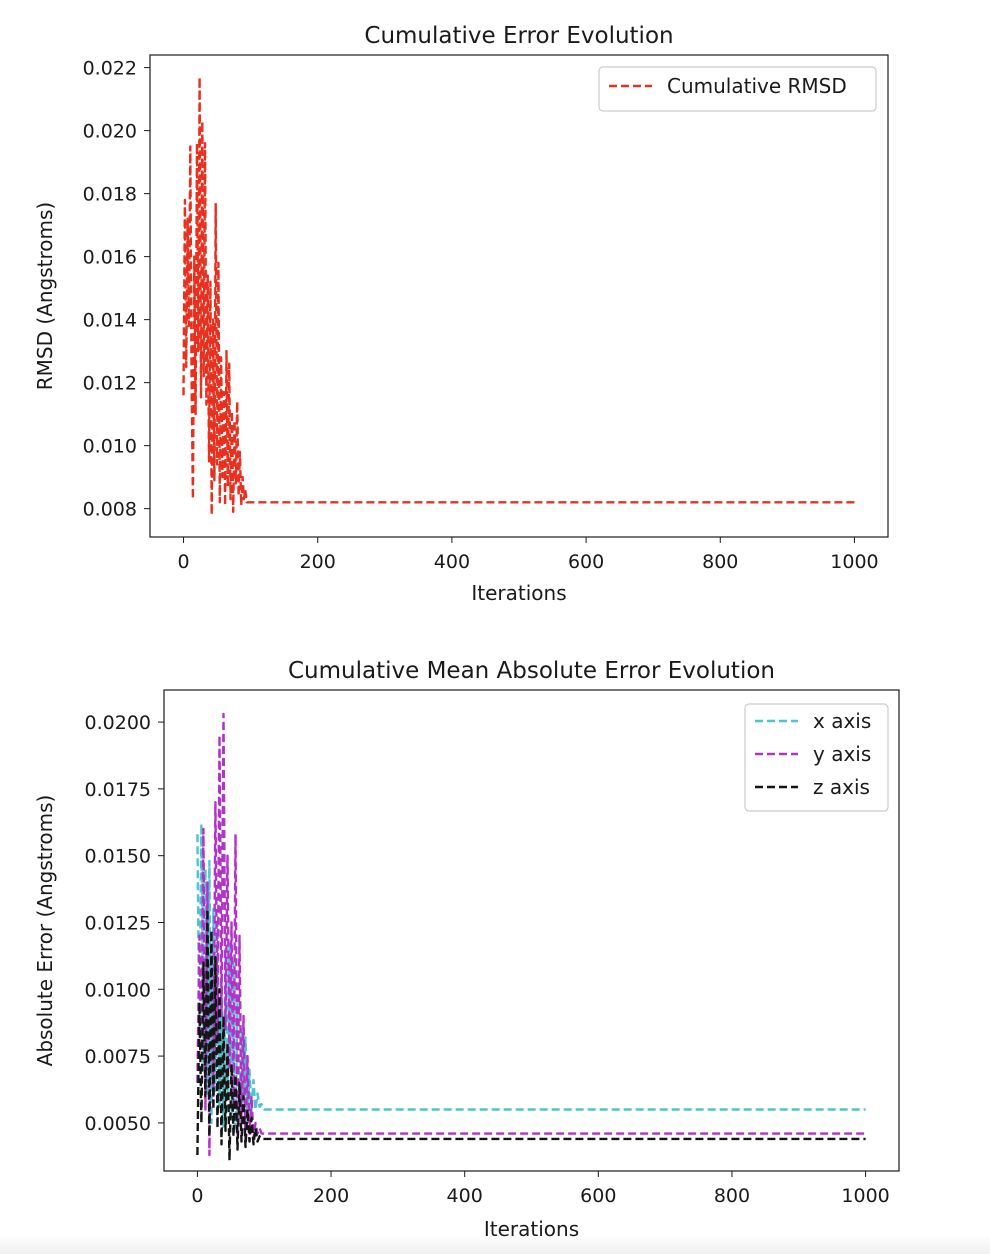  What do you see at coordinates (118, 923) in the screenshot?
I see `y-tick-label: 0.0125` at bounding box center [118, 923].